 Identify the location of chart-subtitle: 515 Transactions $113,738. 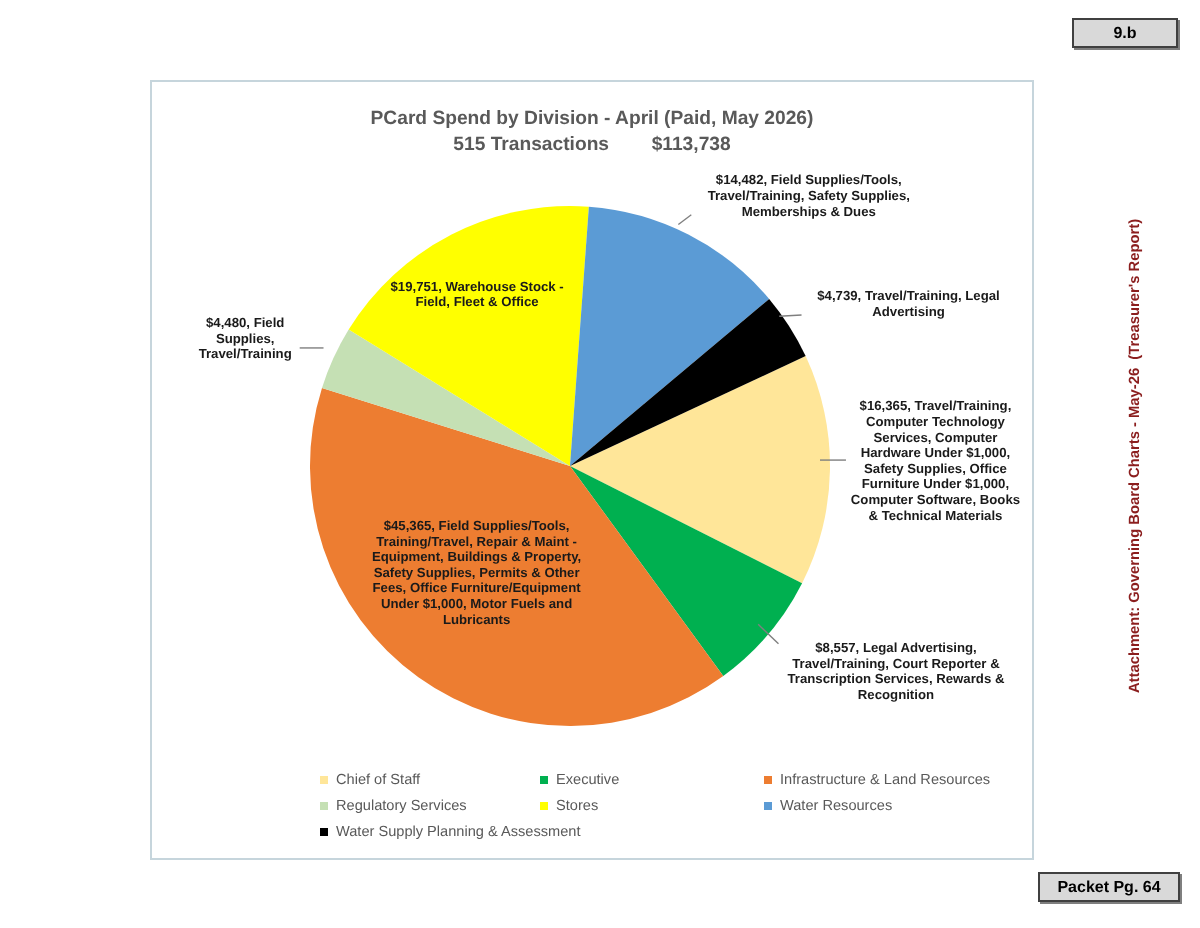
(592, 145).